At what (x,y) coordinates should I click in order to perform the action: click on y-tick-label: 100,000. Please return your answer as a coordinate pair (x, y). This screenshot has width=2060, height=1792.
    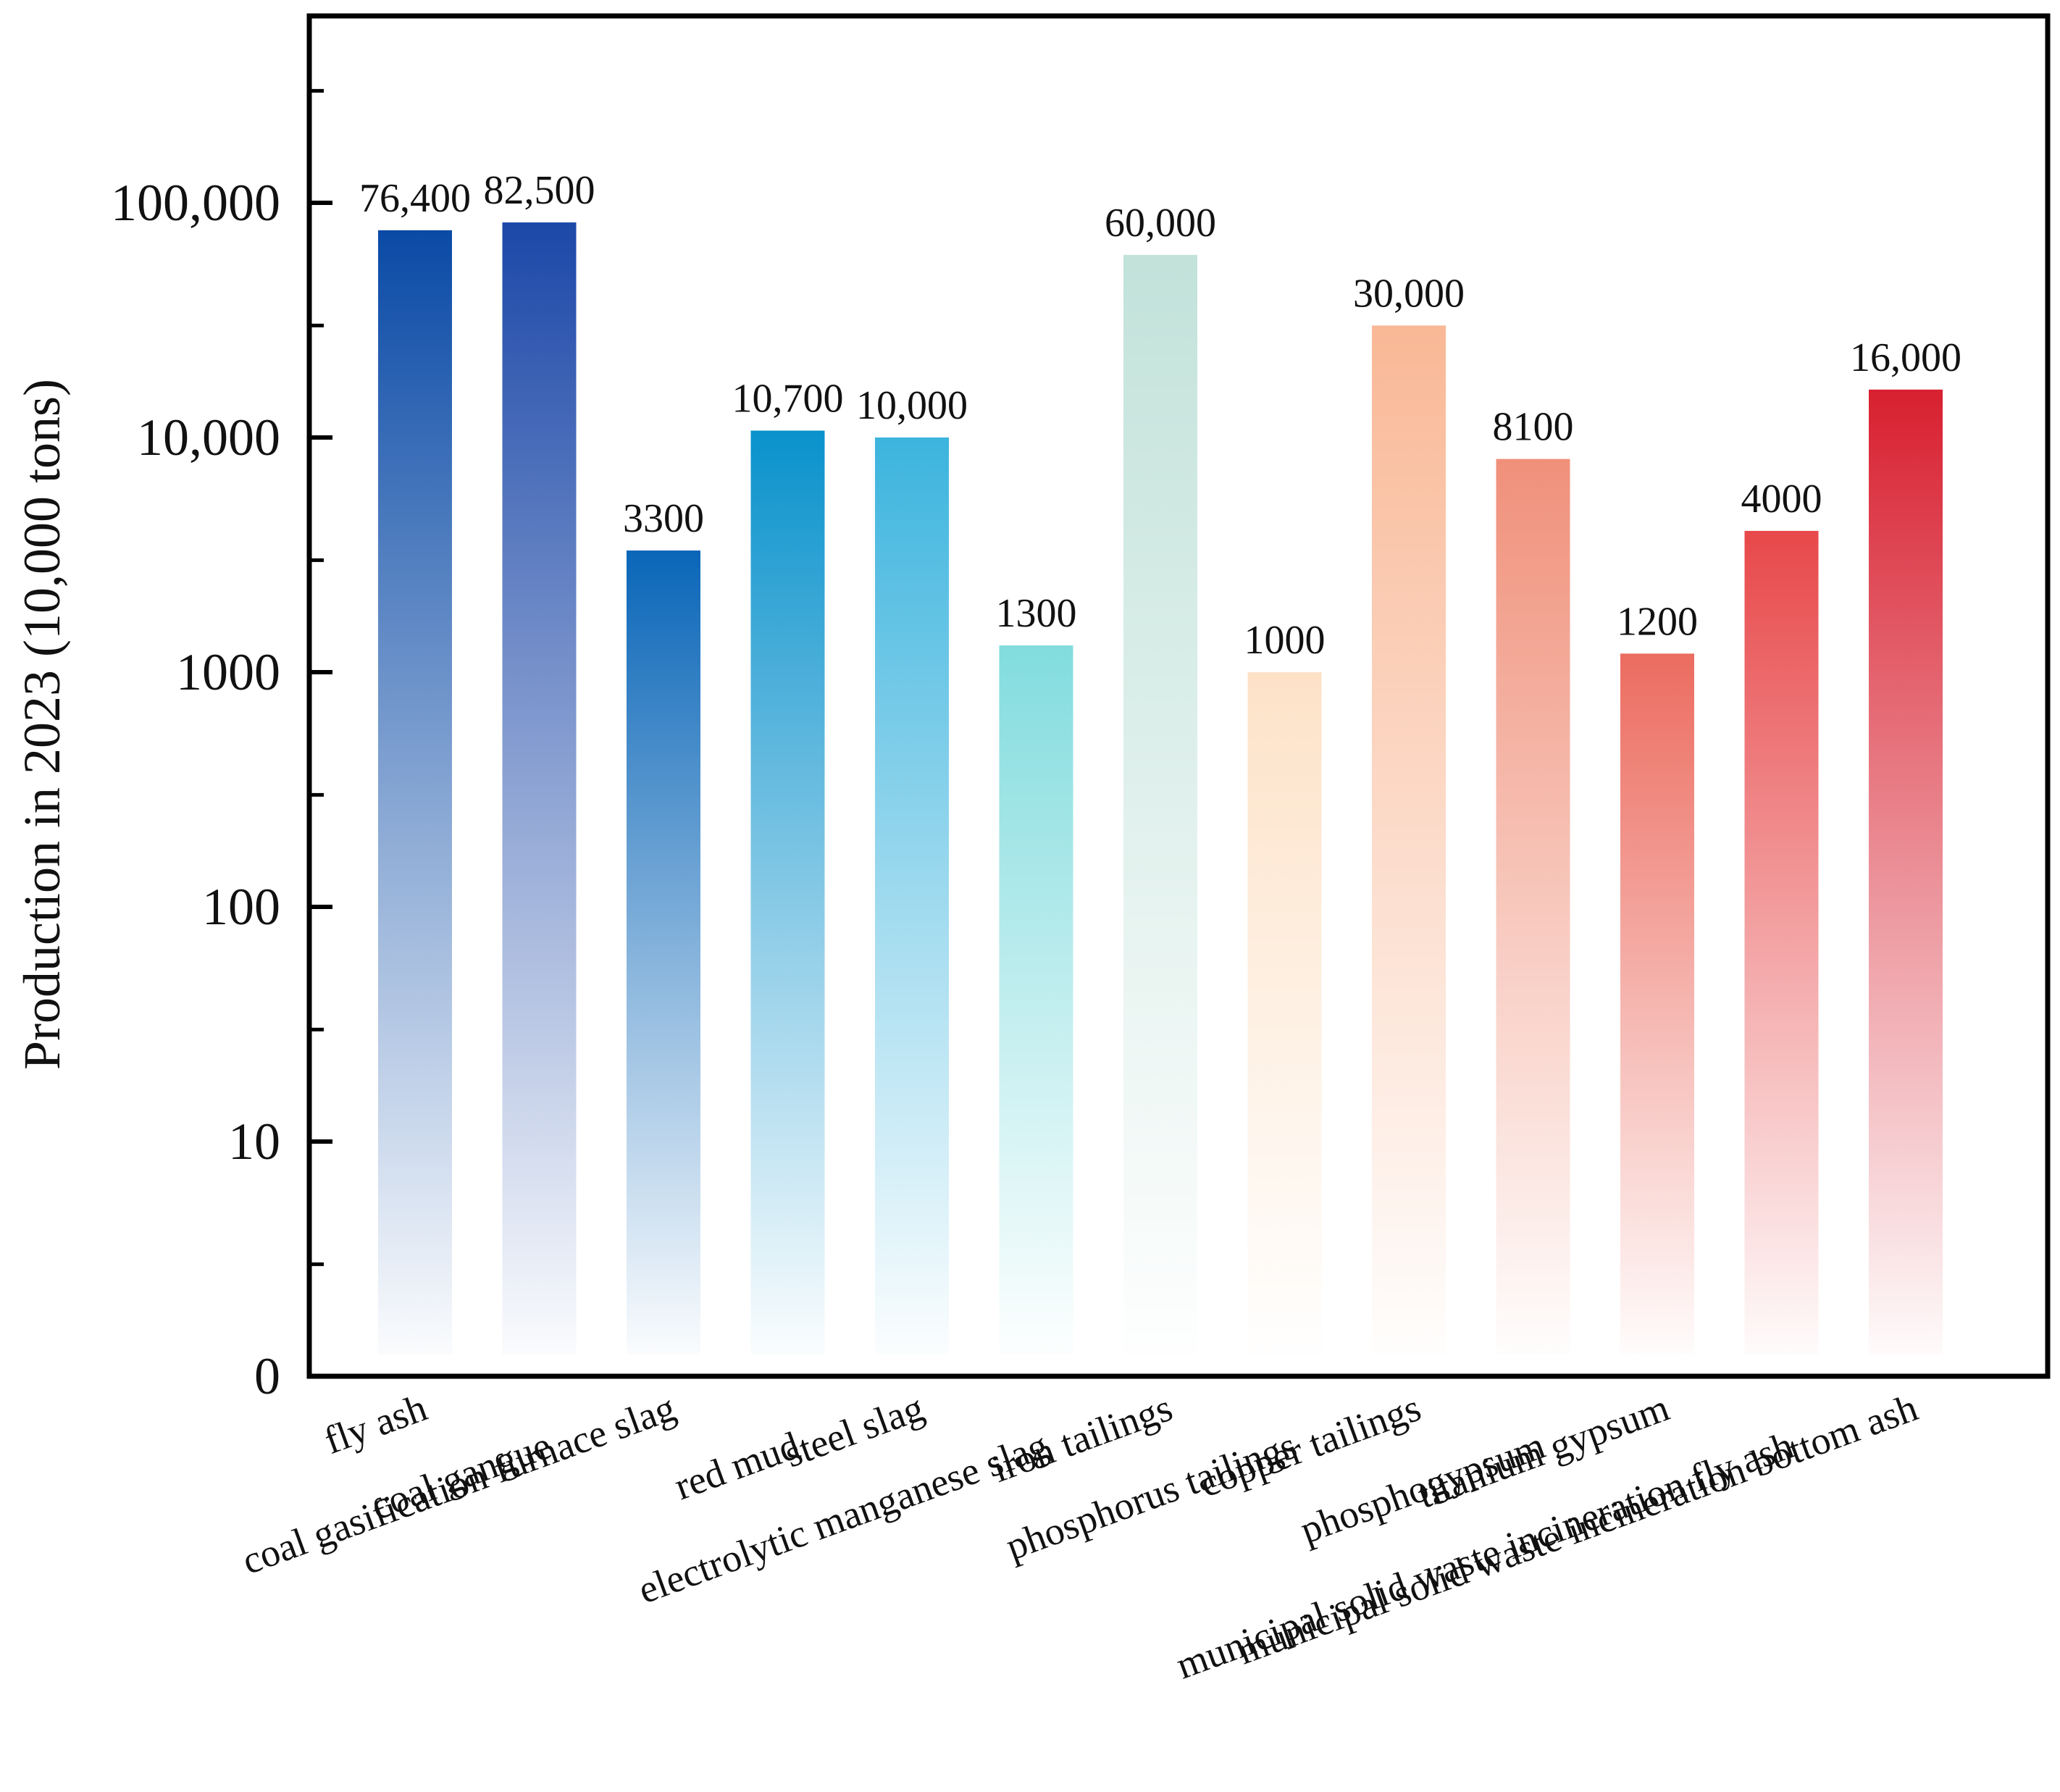
    Looking at the image, I should click on (195, 203).